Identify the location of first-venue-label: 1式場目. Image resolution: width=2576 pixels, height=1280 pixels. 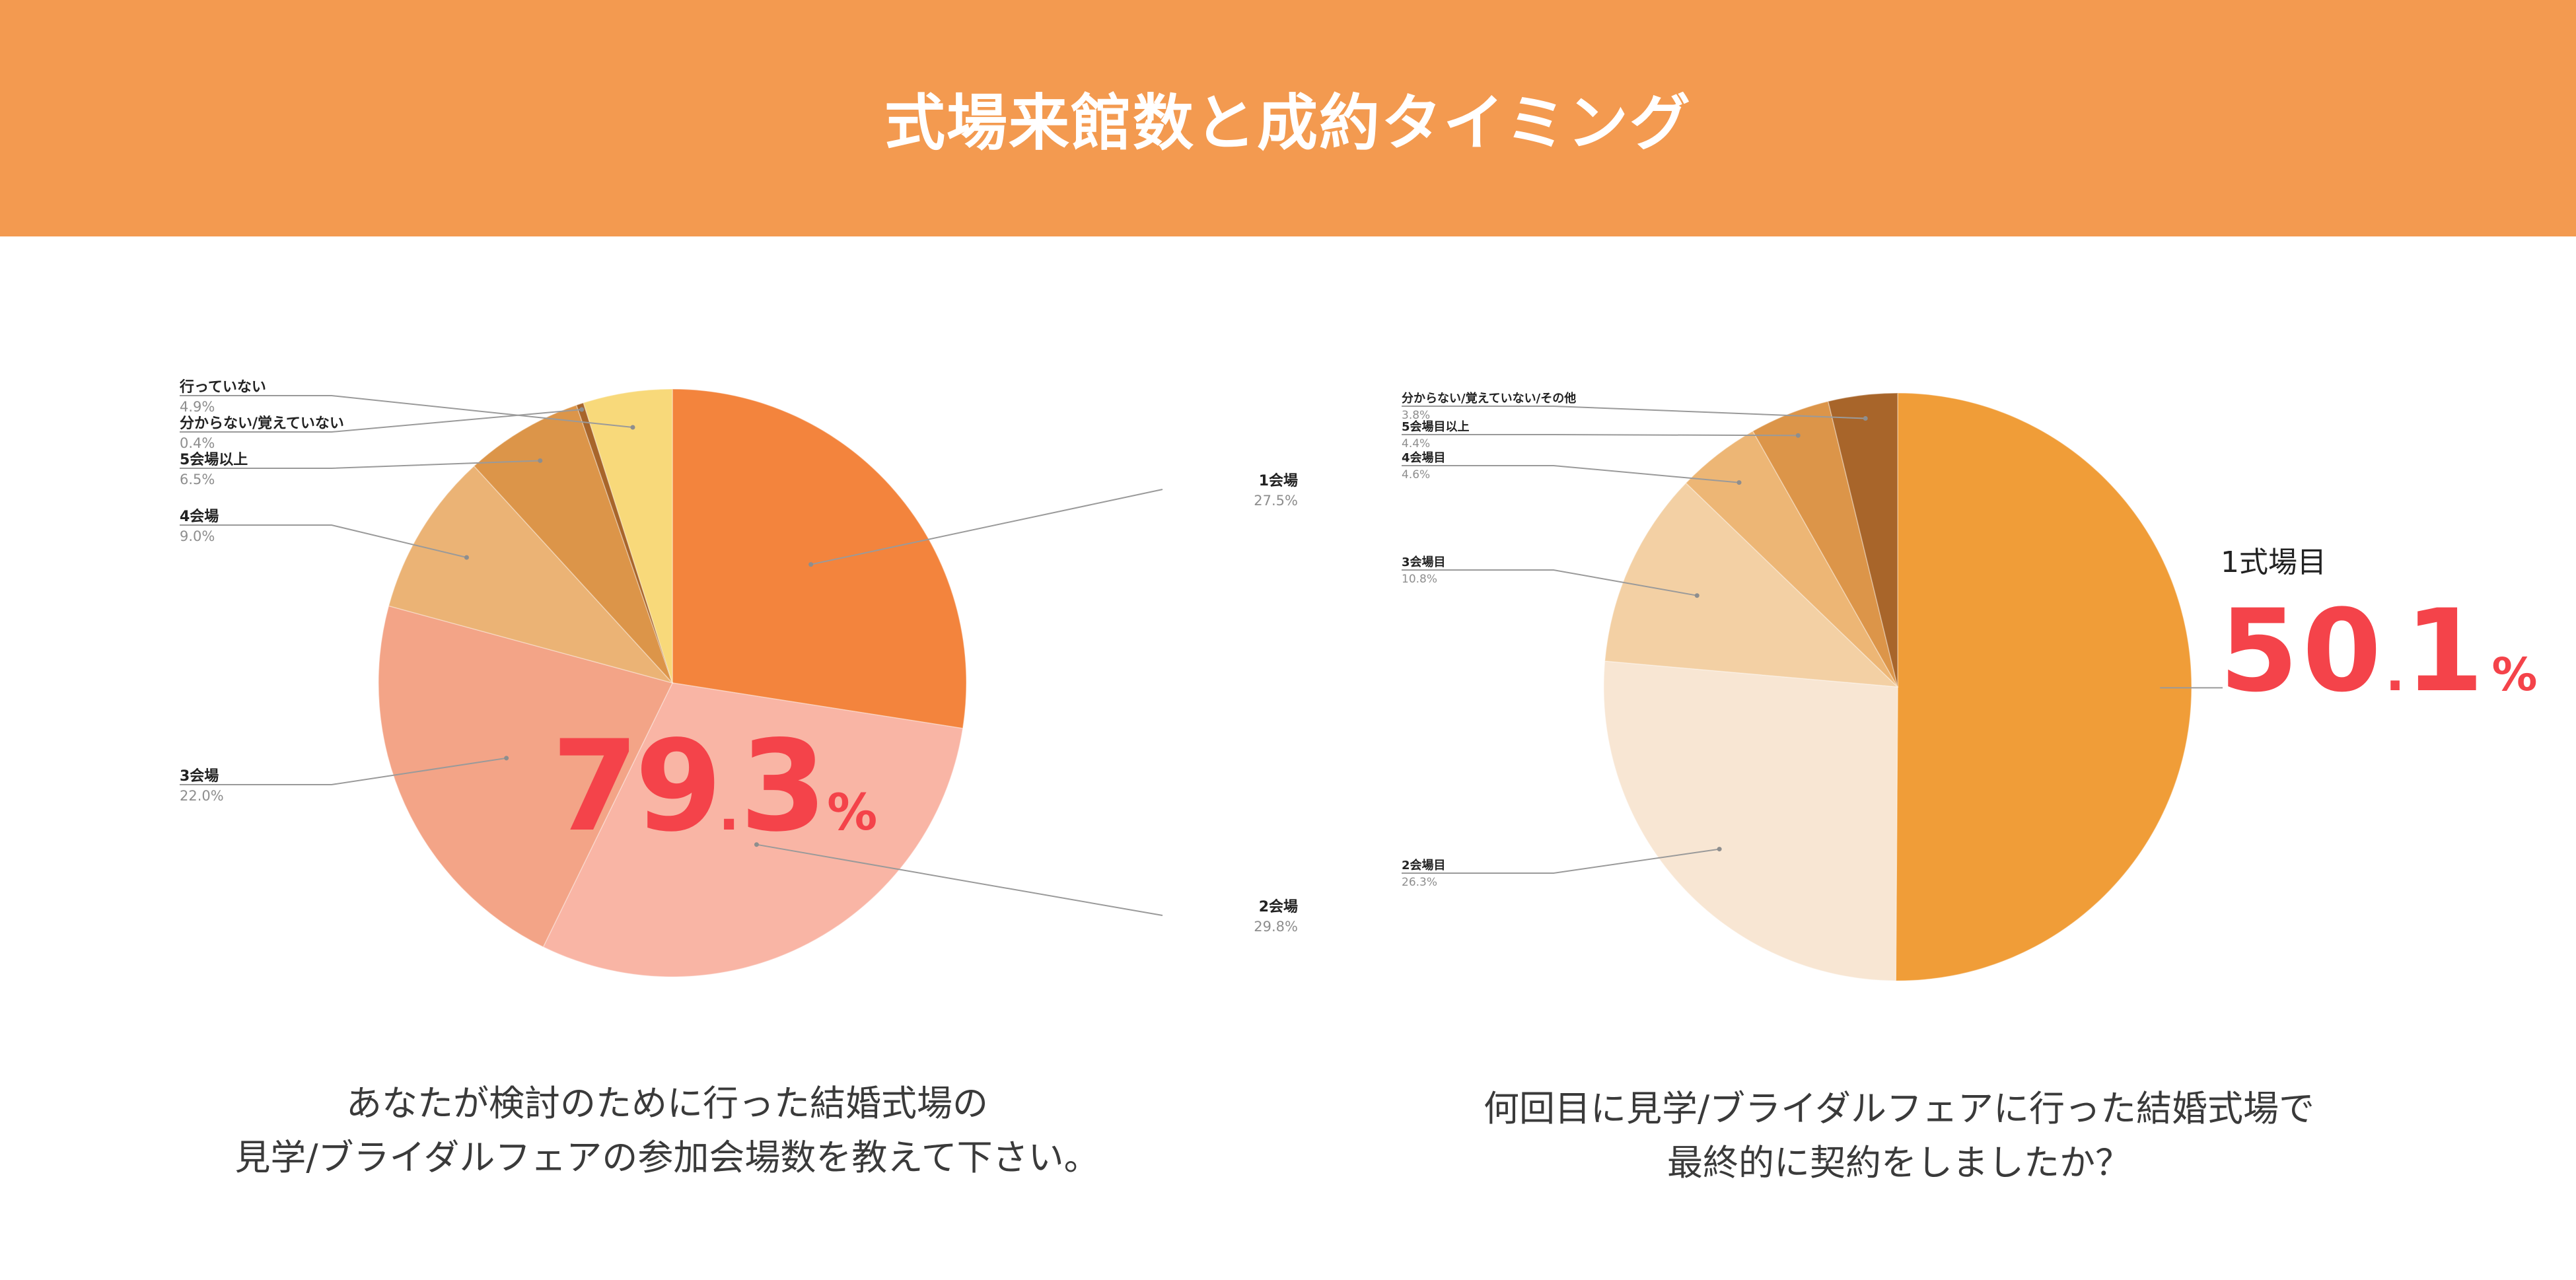
(2274, 562).